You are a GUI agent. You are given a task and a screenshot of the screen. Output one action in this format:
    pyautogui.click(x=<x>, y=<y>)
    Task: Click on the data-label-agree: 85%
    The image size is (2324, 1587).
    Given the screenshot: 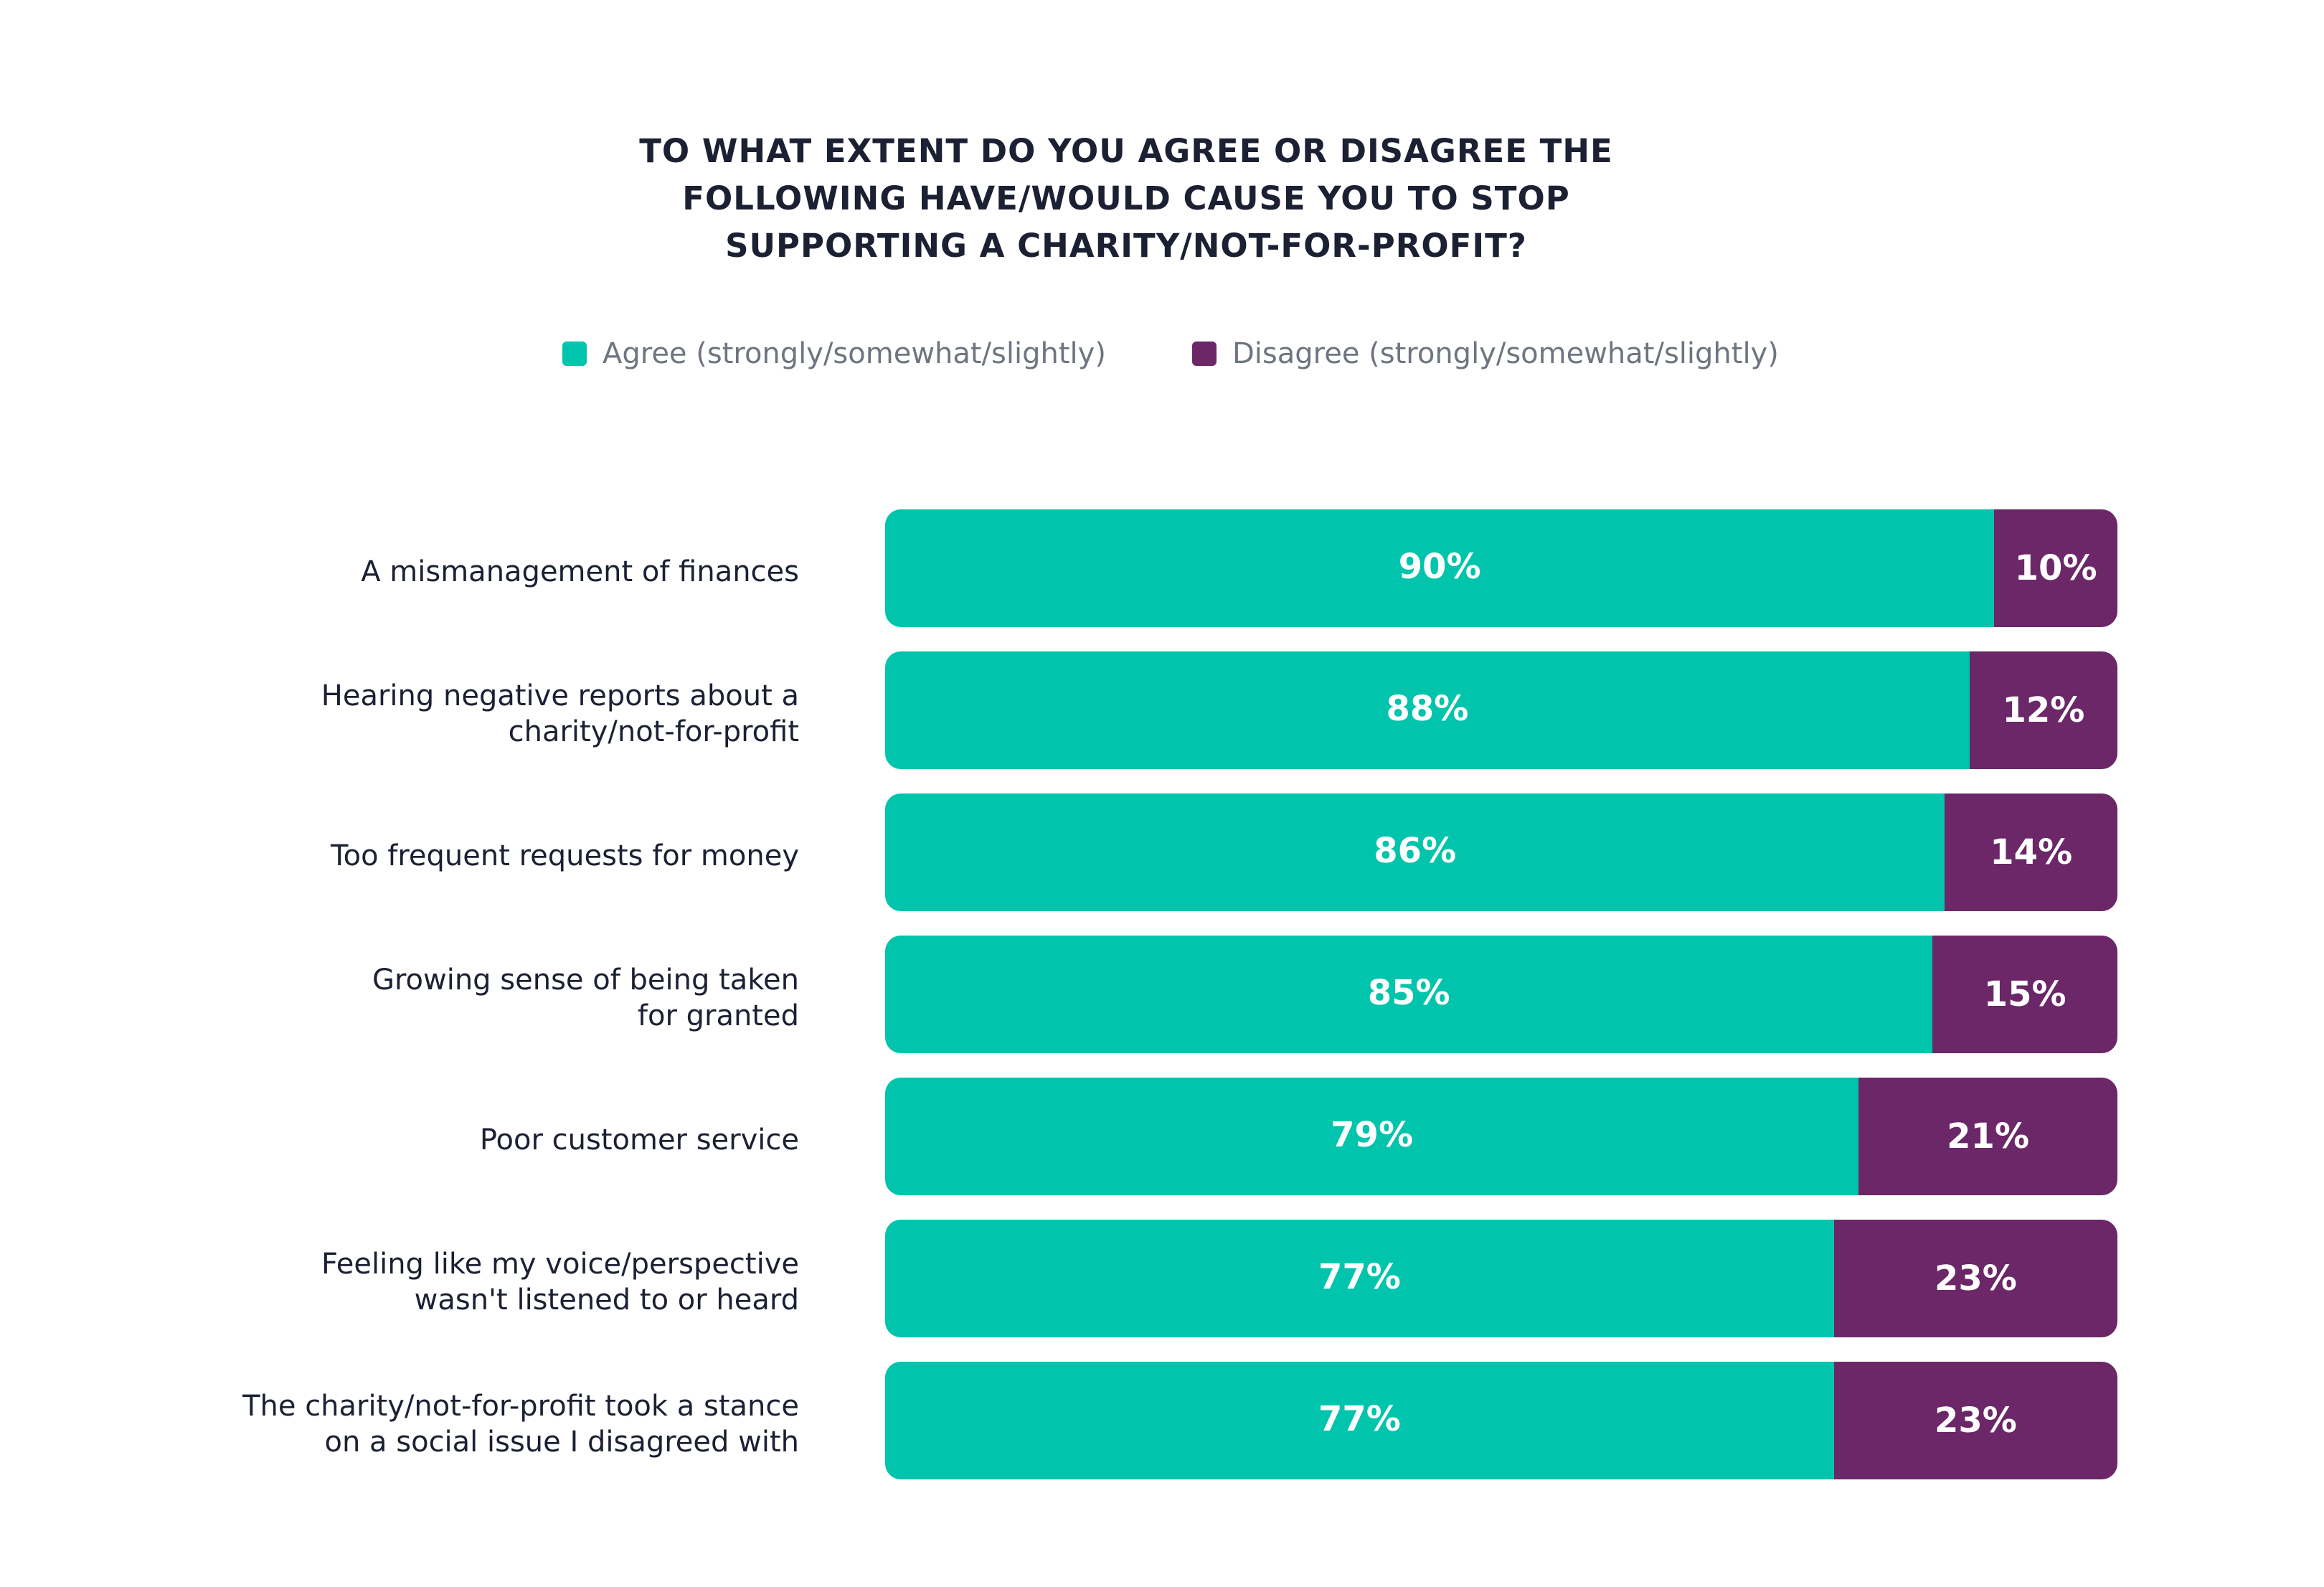 What is the action you would take?
    pyautogui.click(x=1408, y=993)
    